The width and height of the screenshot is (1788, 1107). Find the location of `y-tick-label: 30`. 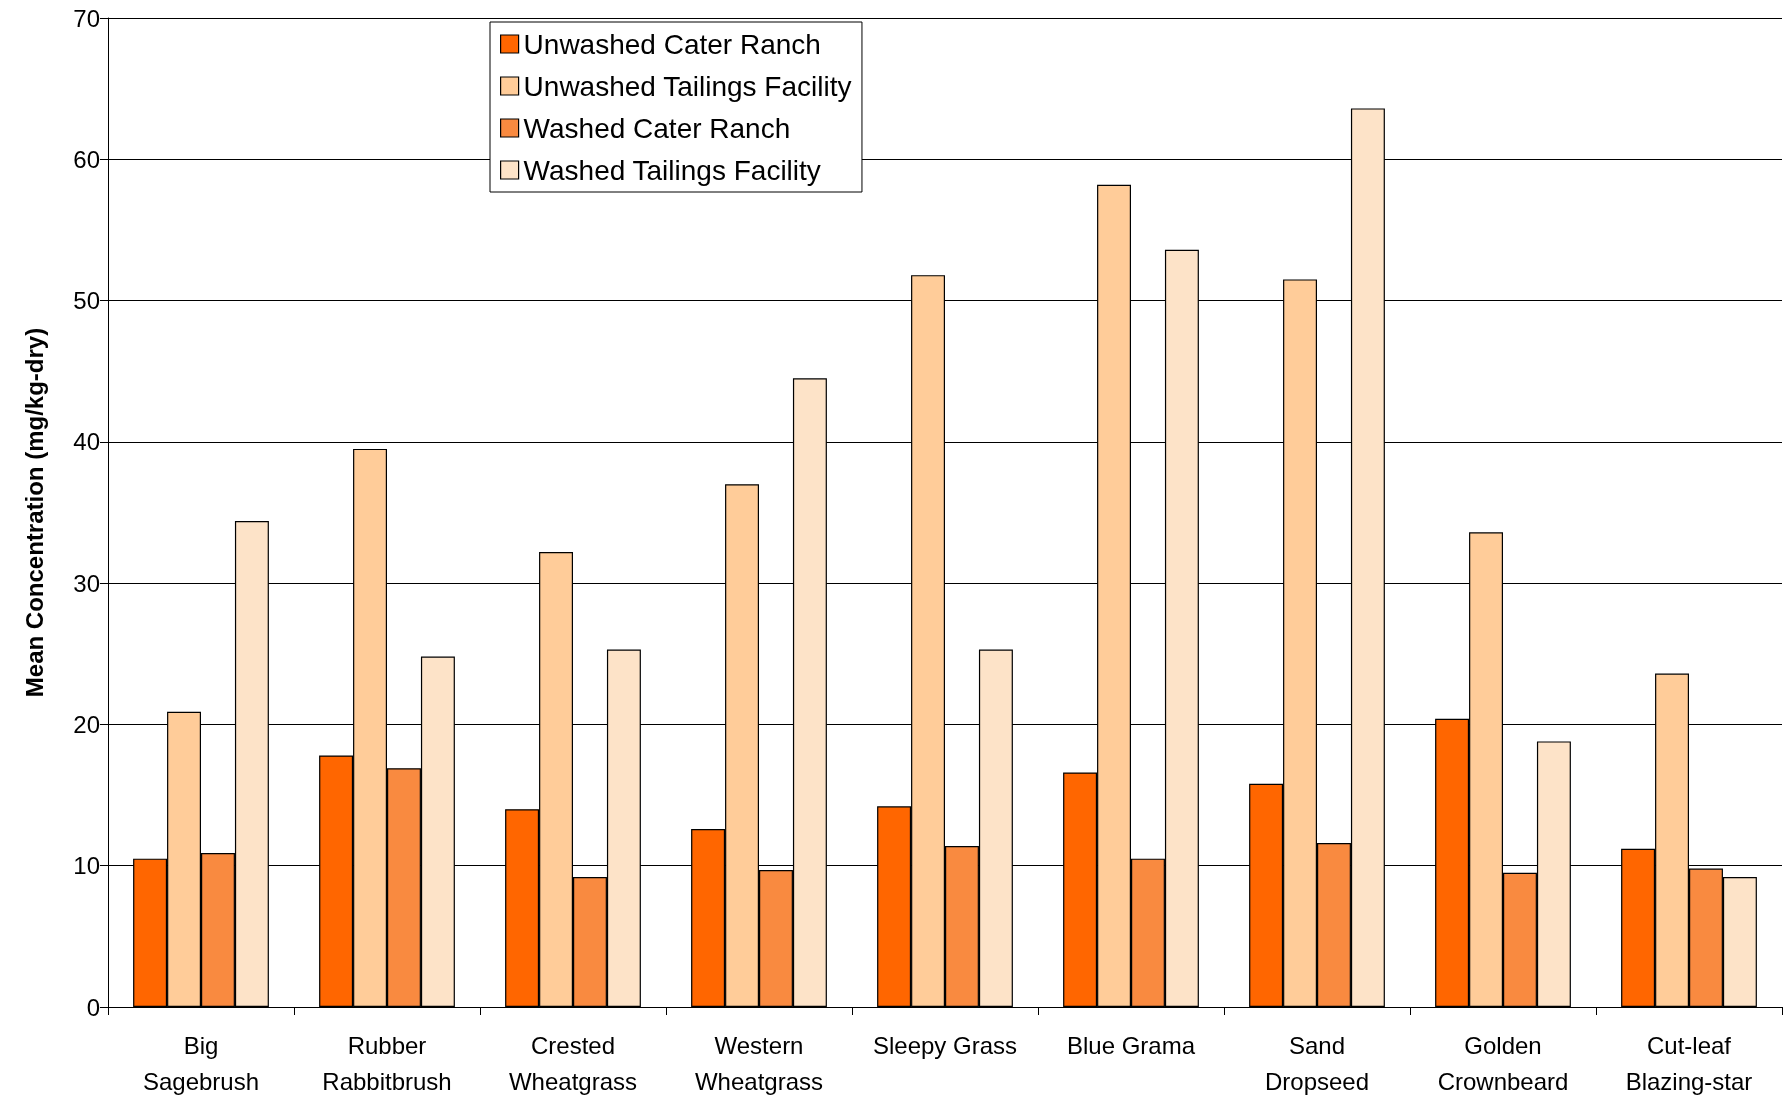

y-tick-label: 30 is located at coordinates (86, 583).